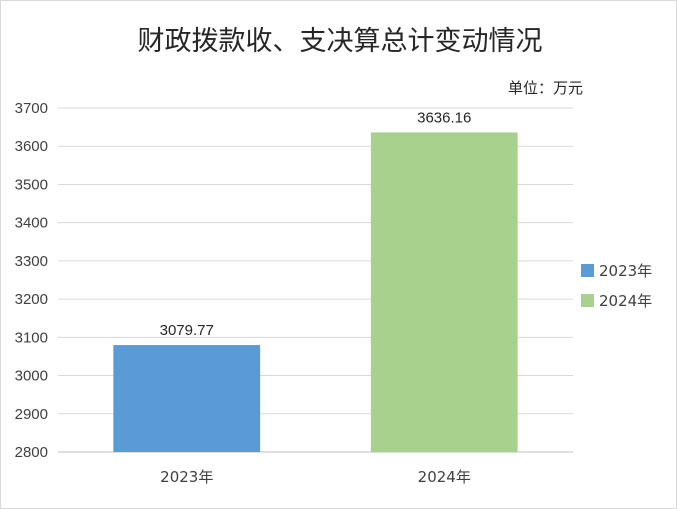 This screenshot has height=509, width=677. Describe the element at coordinates (545, 88) in the screenshot. I see `unit-label: 单位：万元` at that location.